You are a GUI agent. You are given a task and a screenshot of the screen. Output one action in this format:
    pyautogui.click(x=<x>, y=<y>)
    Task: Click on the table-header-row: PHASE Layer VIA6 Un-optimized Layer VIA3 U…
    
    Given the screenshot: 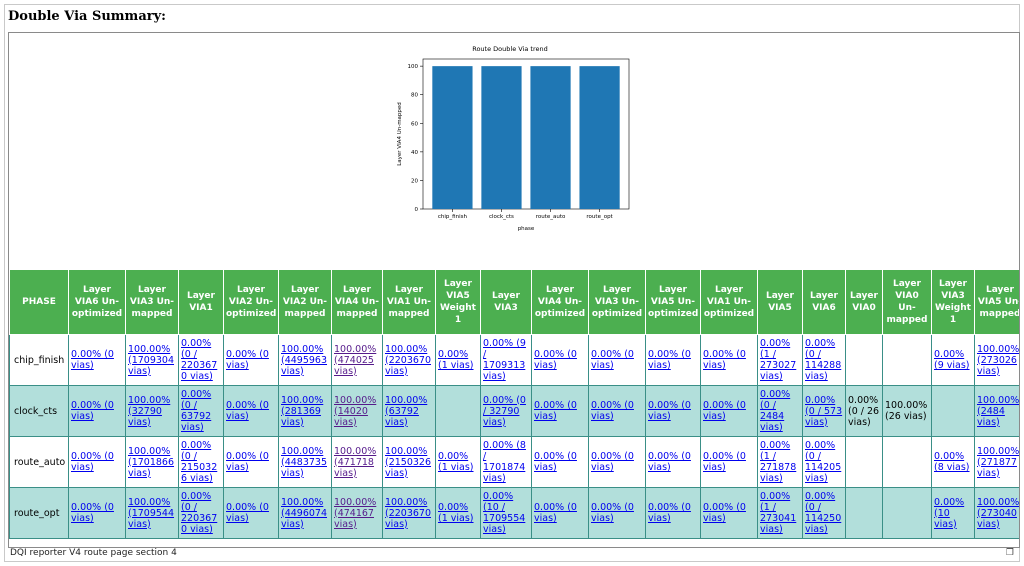 What is the action you would take?
    pyautogui.click(x=514, y=302)
    